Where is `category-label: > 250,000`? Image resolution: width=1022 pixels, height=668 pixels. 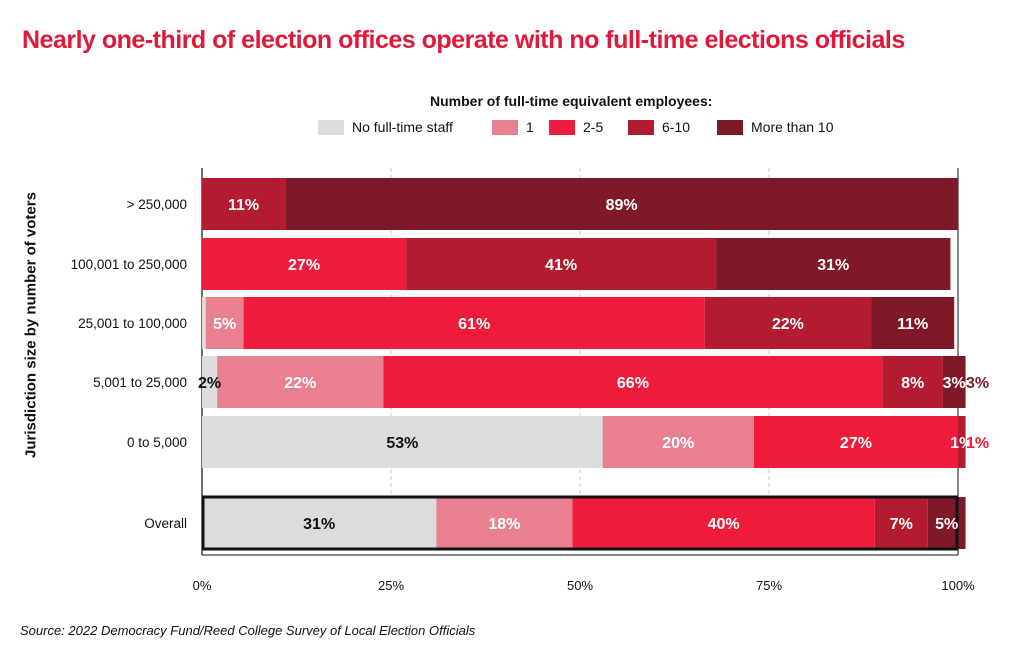
category-label: > 250,000 is located at coordinates (157, 204).